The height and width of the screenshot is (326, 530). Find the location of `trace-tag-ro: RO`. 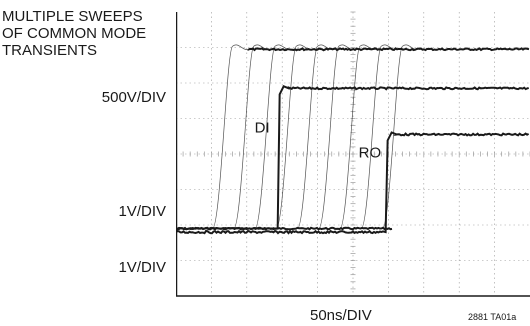

trace-tag-ro: RO is located at coordinates (370, 153).